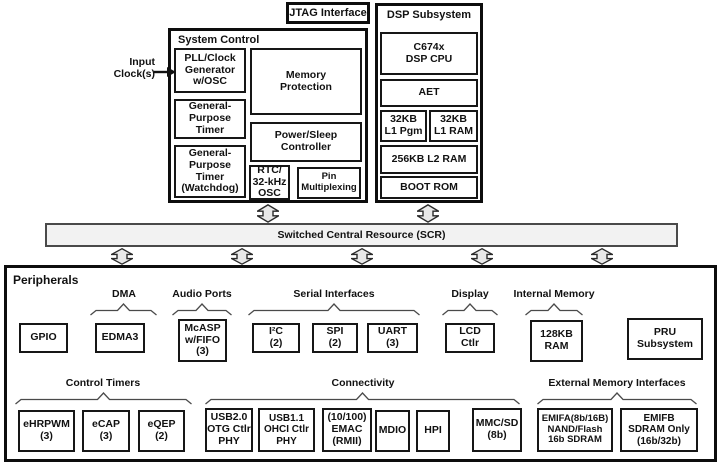 The image size is (721, 466). What do you see at coordinates (46, 431) in the screenshot?
I see `ehrpwm-box: eHRPWM (3)` at bounding box center [46, 431].